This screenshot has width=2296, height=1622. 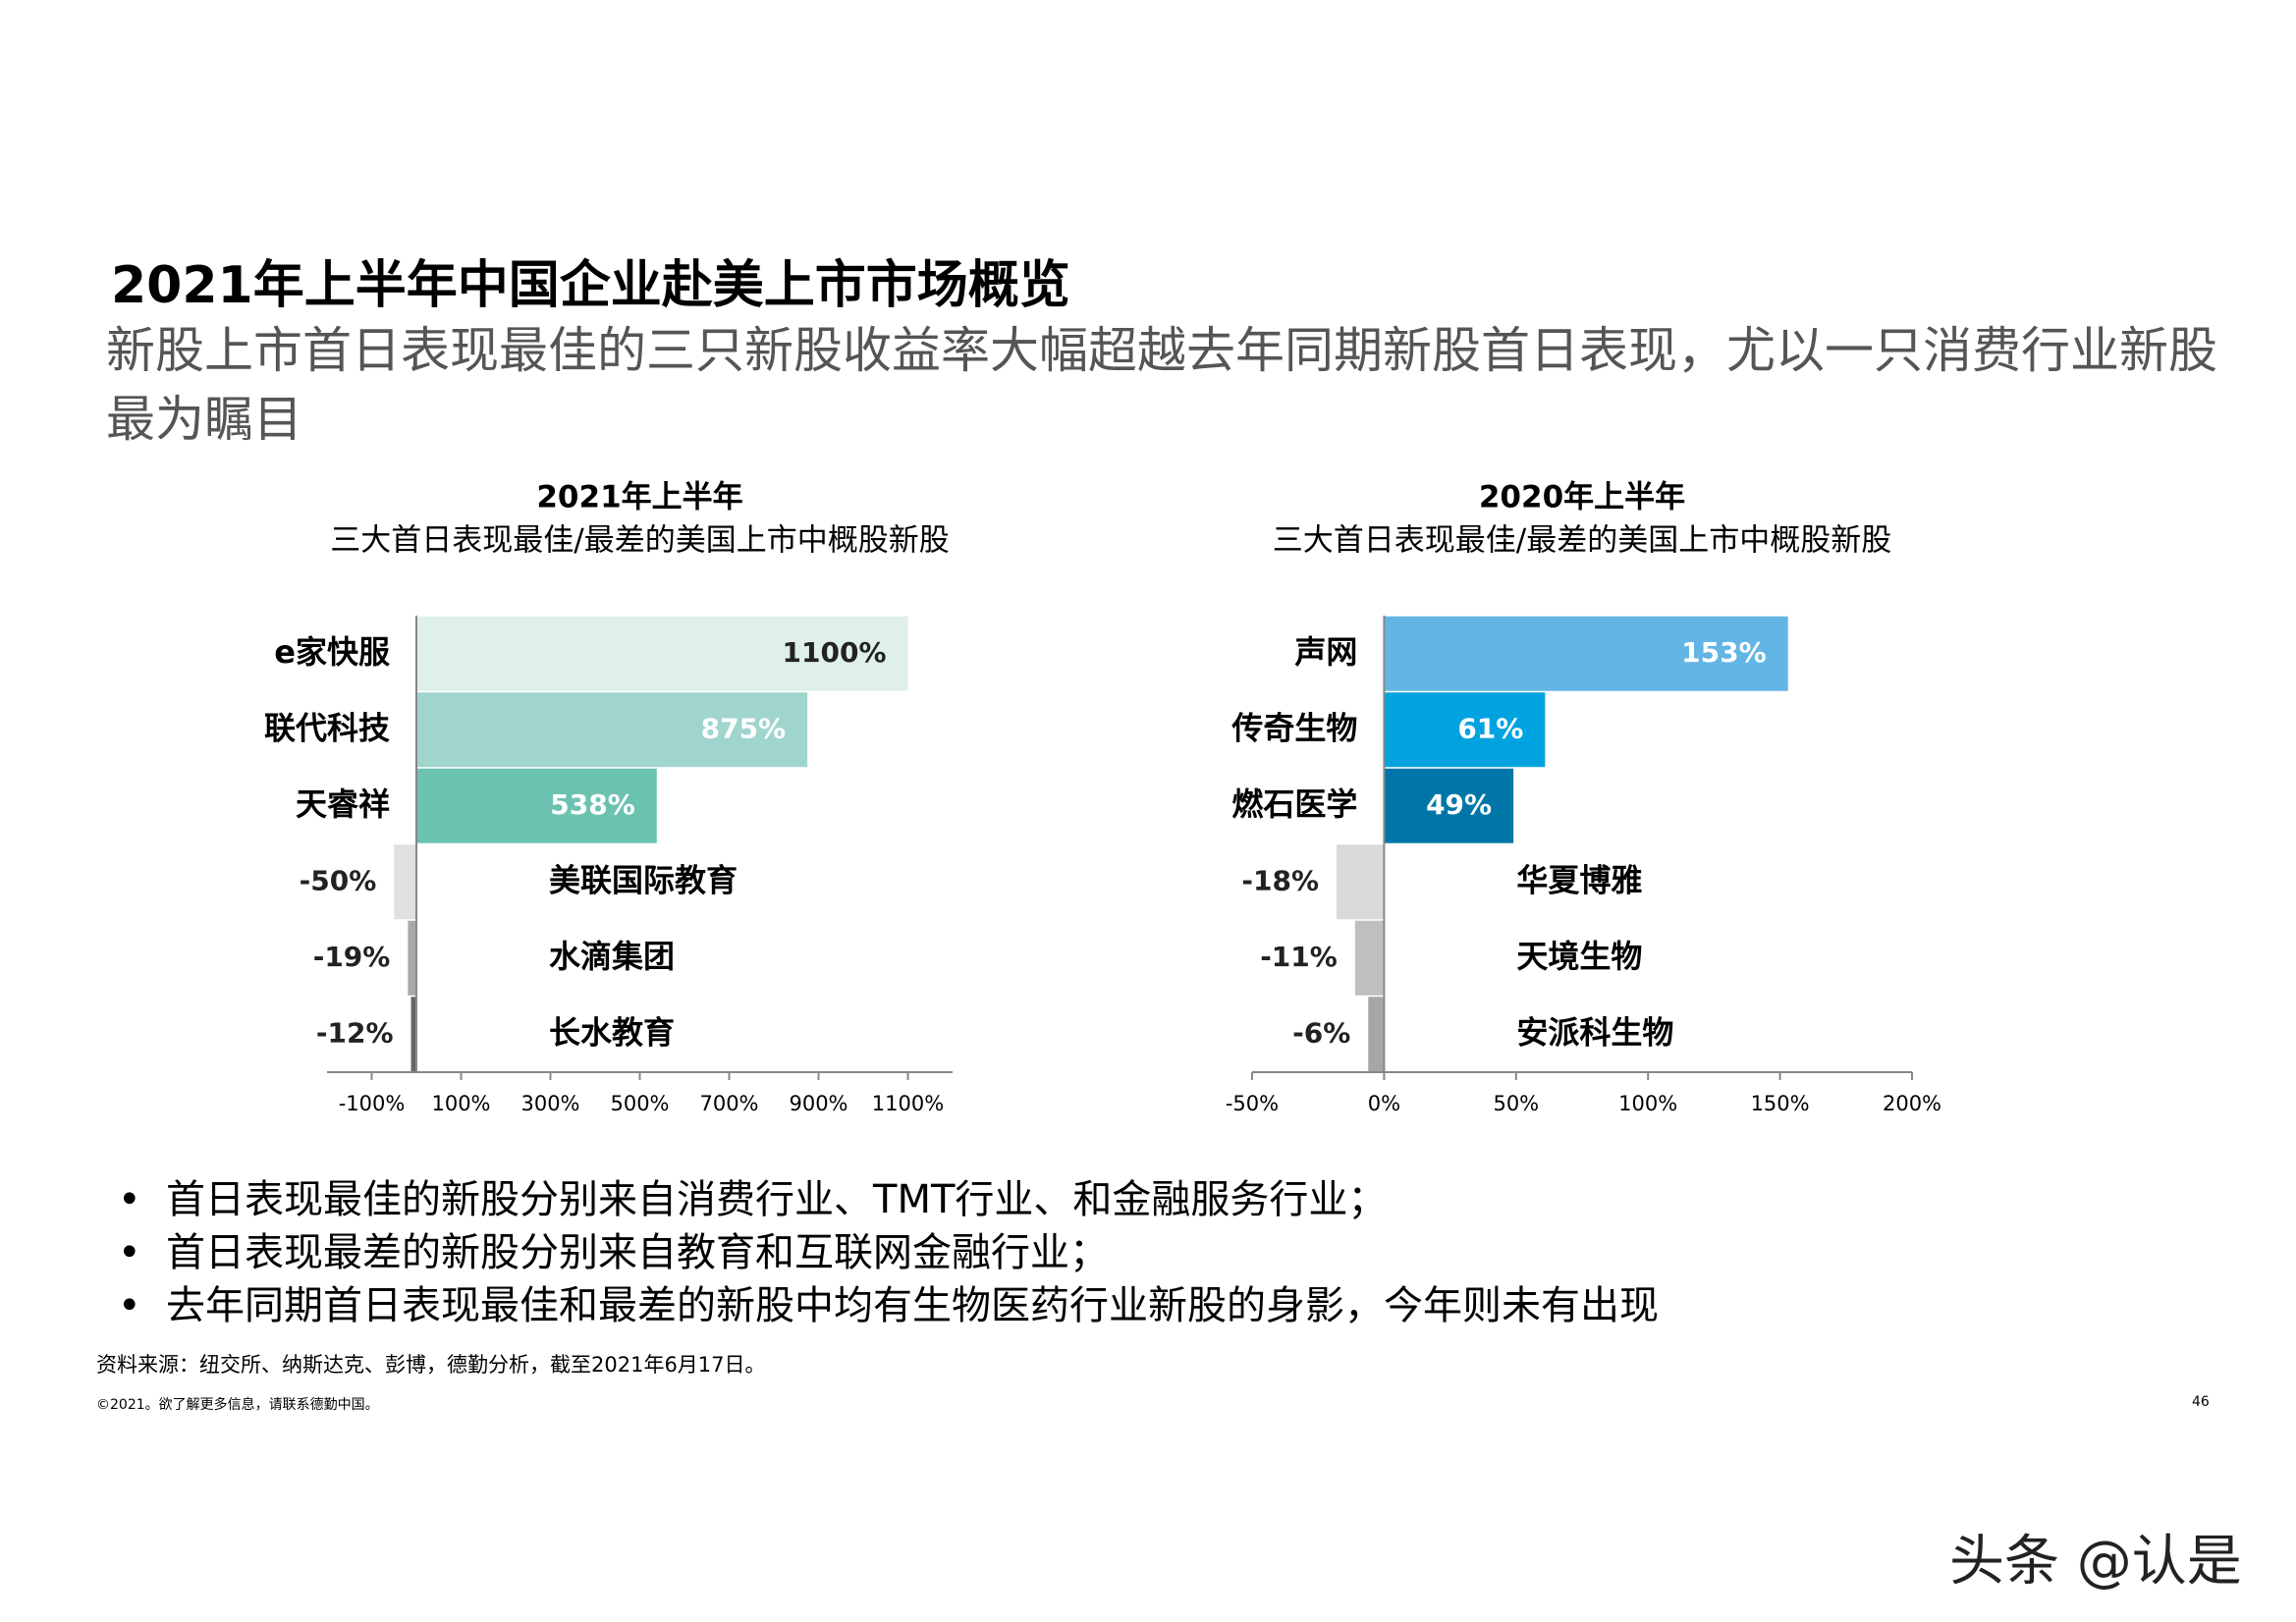 I want to click on bullet: • 首日表现最佳的新股分别来自消费行业、TMT行业、和金融服务行业；, so click(x=753, y=1199).